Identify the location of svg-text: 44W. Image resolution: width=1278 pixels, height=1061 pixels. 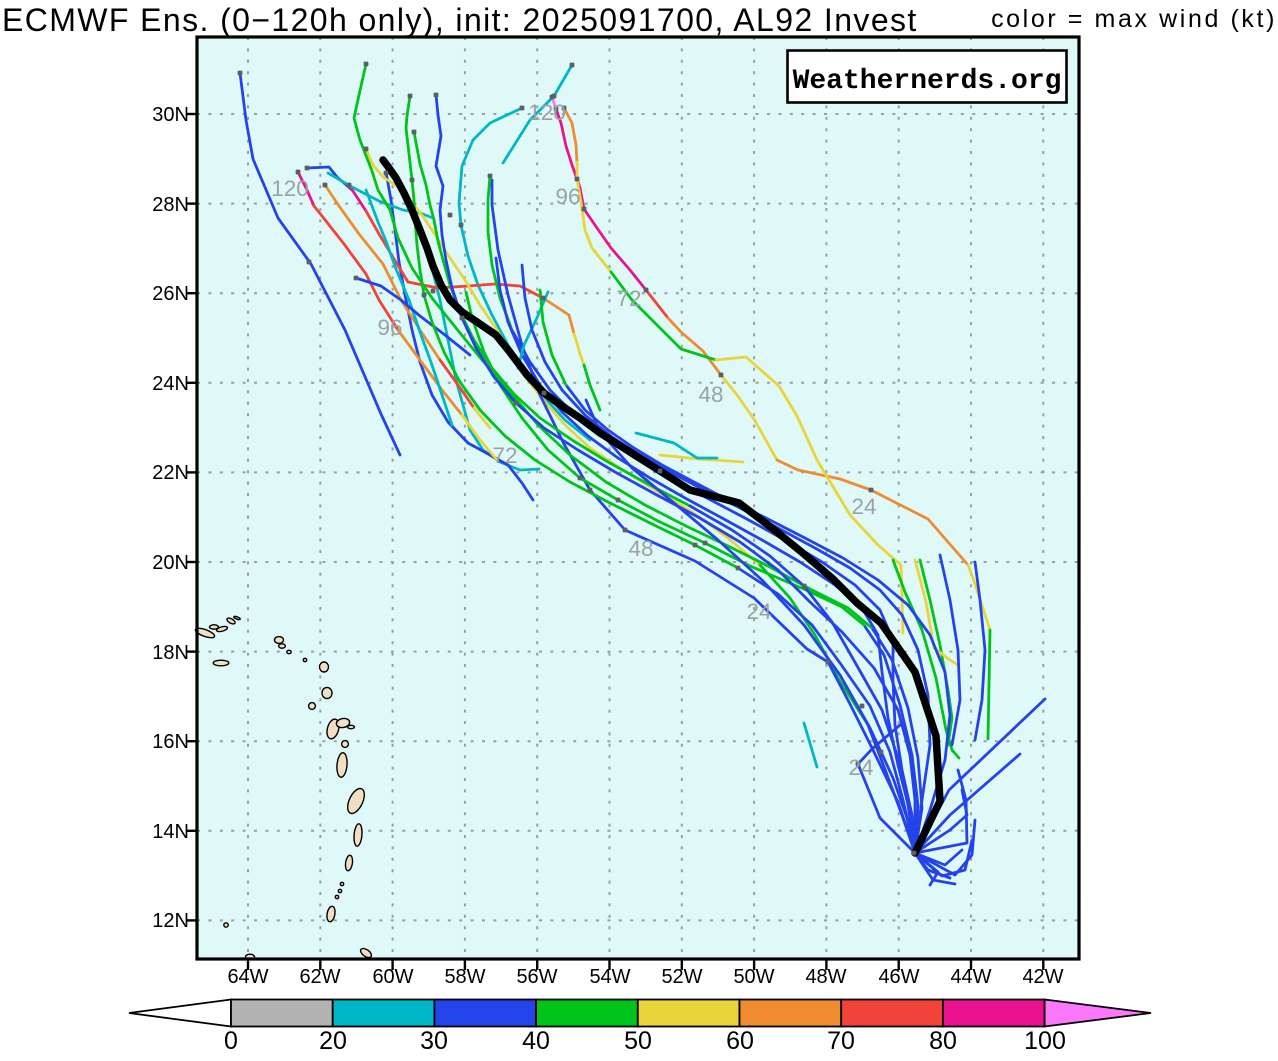
(970, 977).